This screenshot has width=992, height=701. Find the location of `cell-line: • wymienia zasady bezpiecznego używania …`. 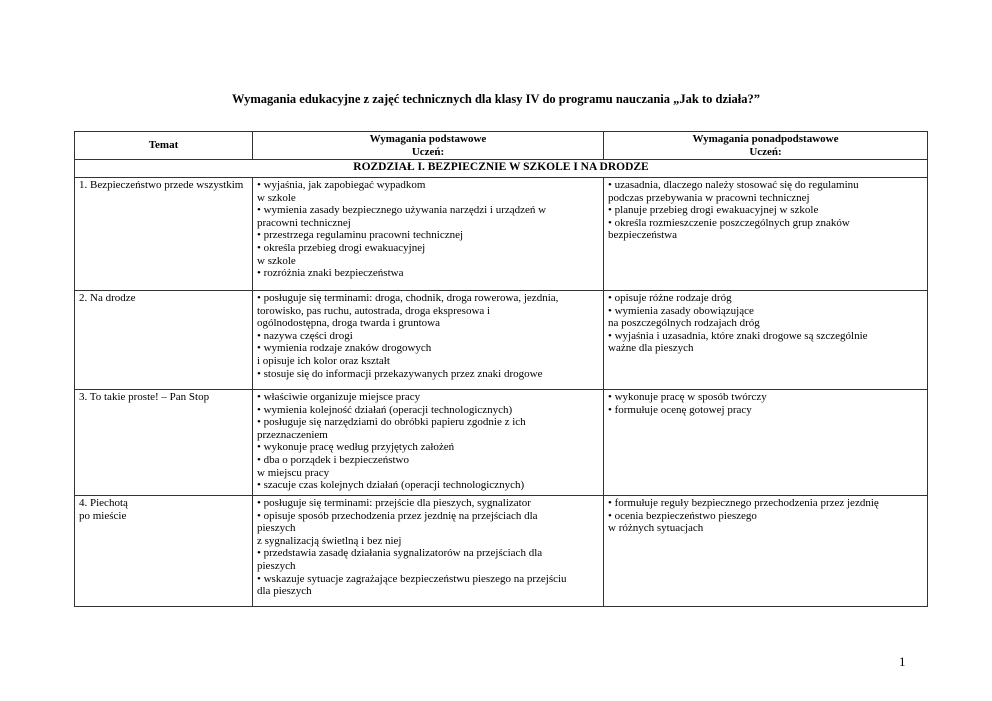

cell-line: • wymienia zasady bezpiecznego używania … is located at coordinates (402, 210).